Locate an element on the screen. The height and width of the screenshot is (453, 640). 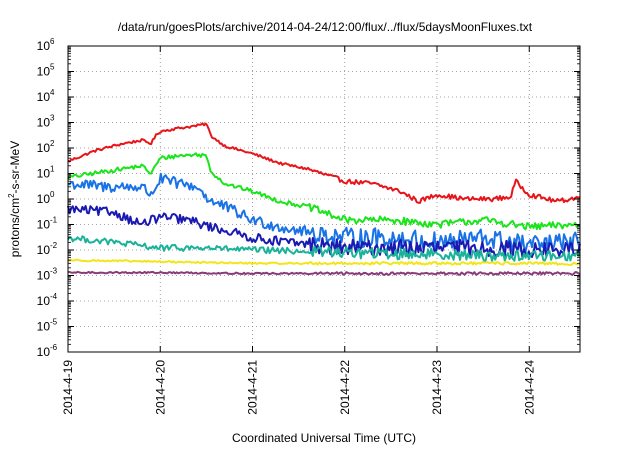
x-tick-label: 2014-4-20 is located at coordinates (160, 387).